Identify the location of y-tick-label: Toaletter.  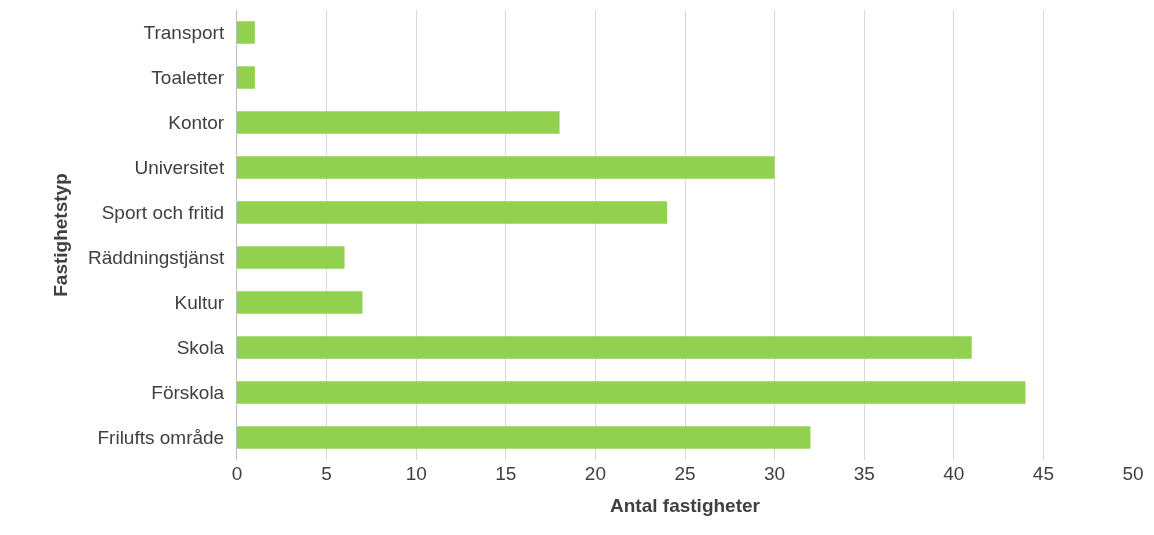
(188, 78).